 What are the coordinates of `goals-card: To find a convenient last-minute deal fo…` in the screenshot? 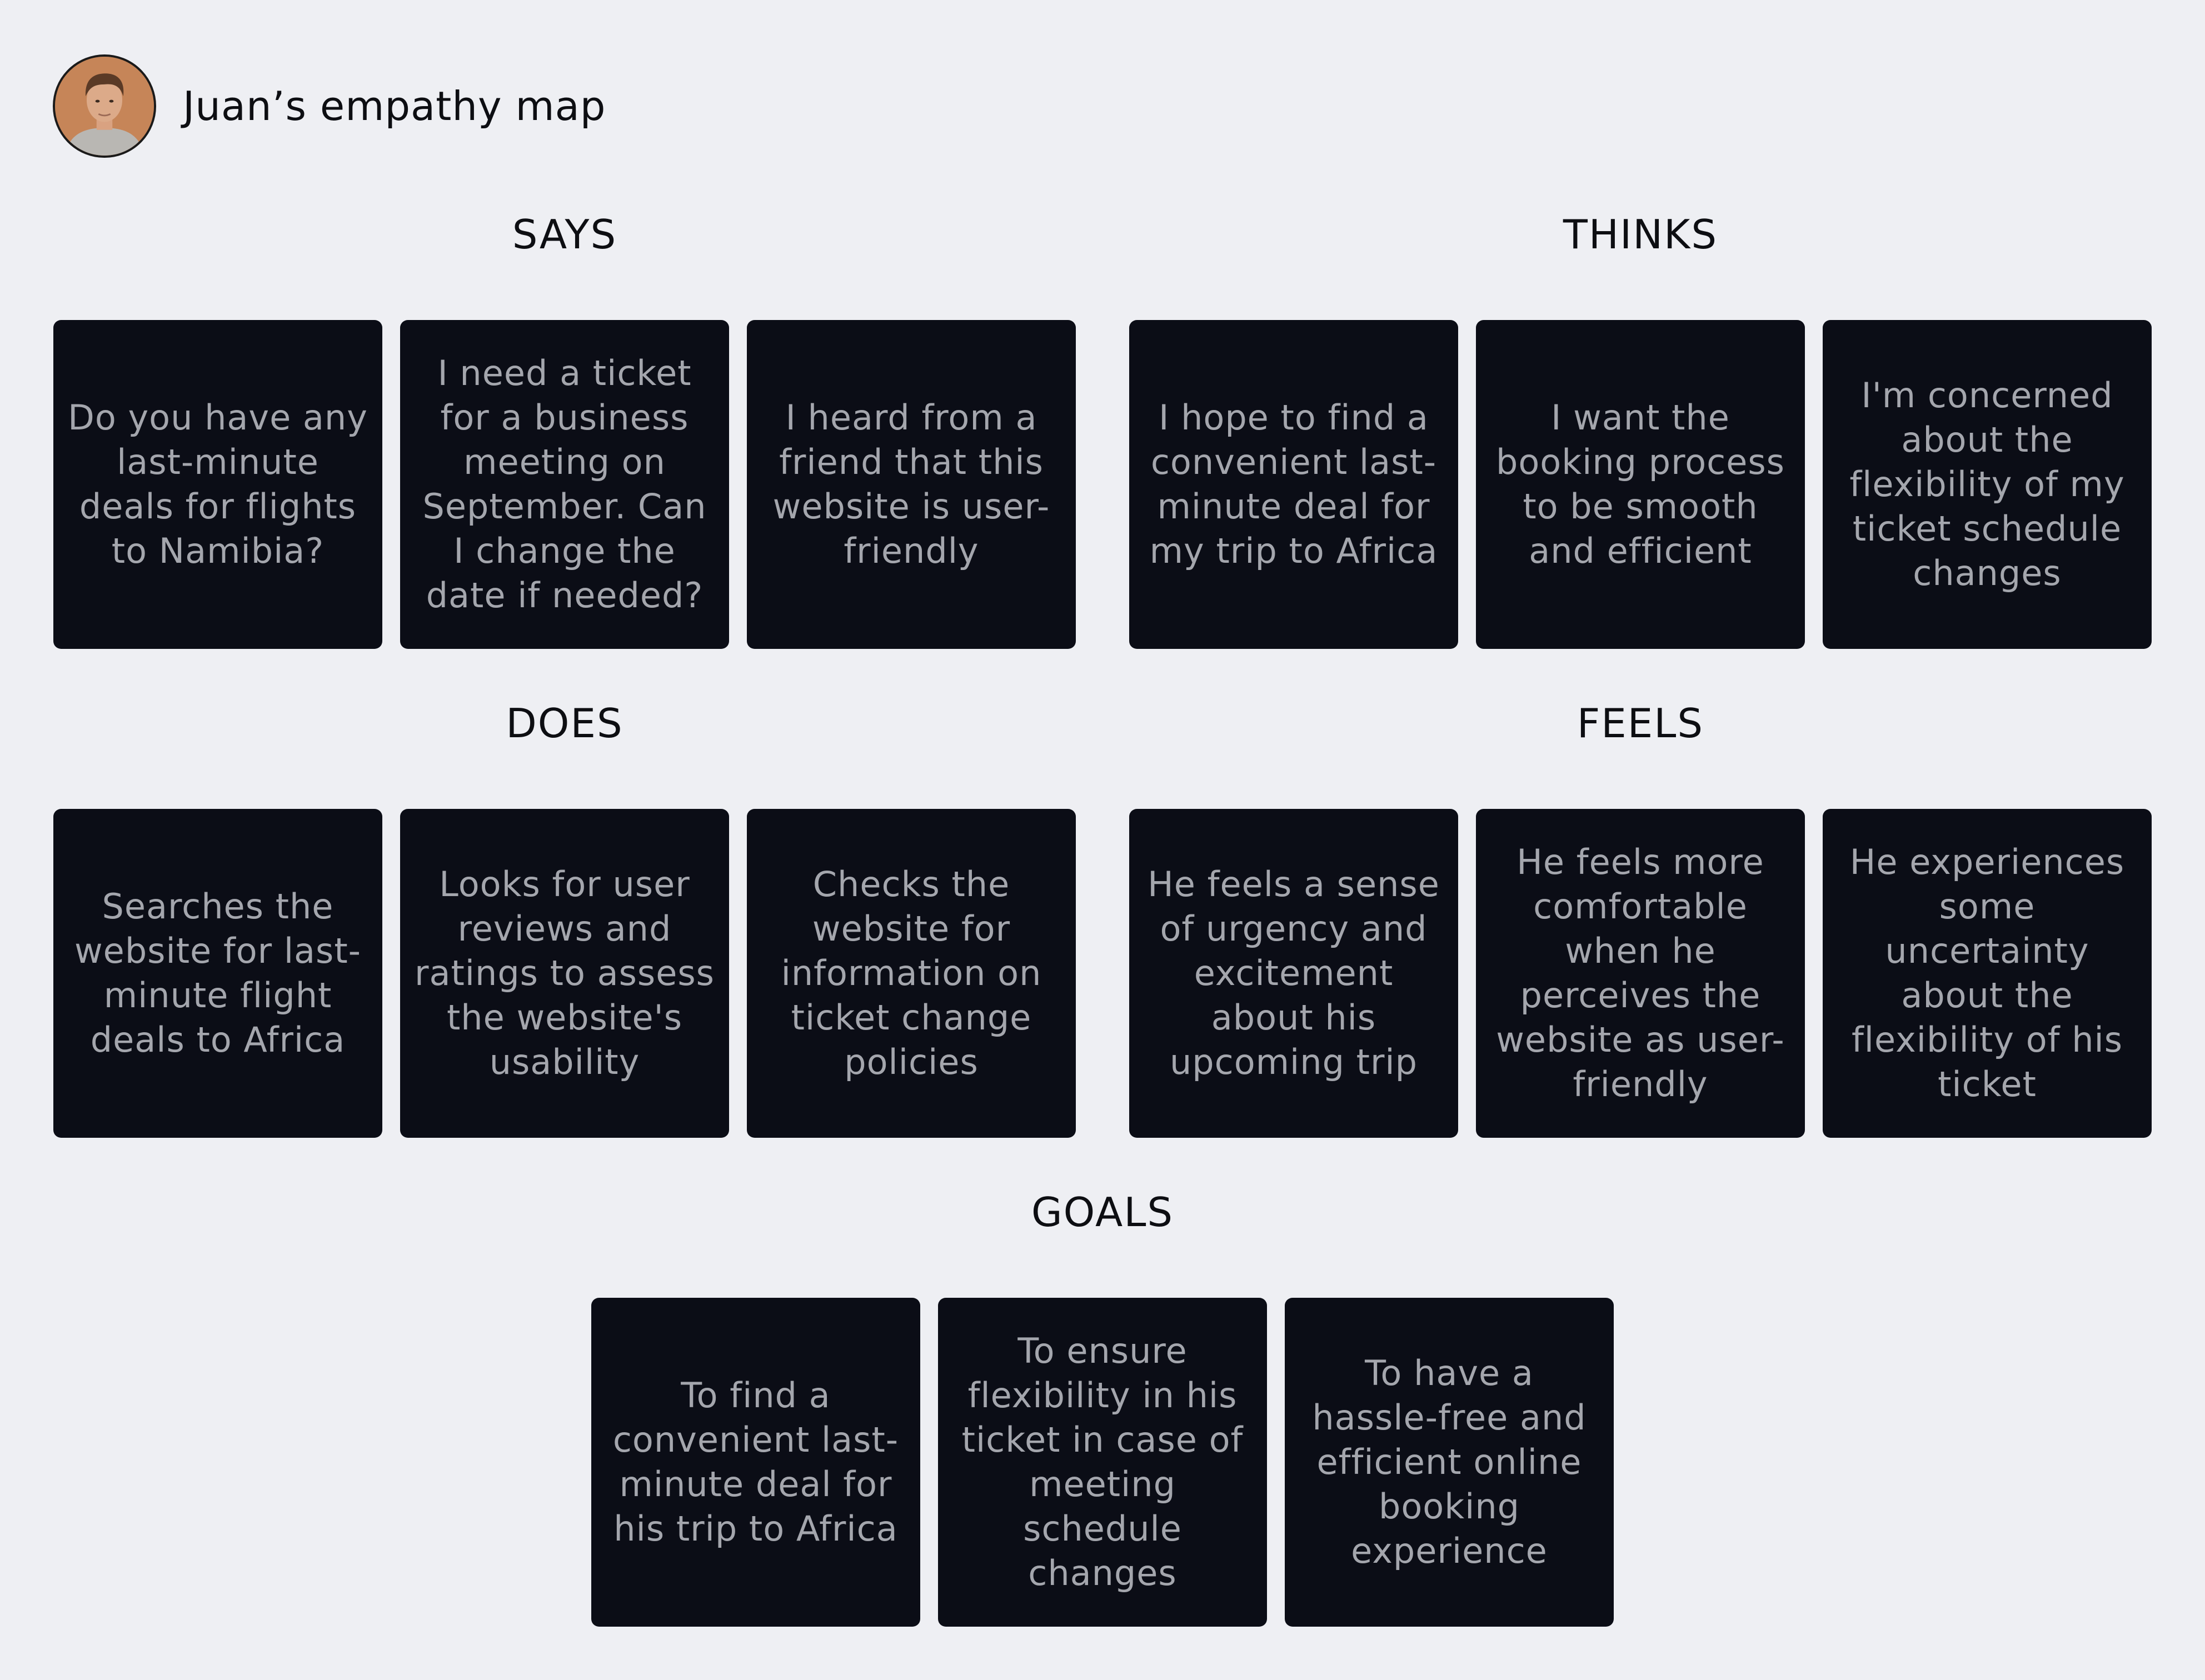 It's located at (755, 1462).